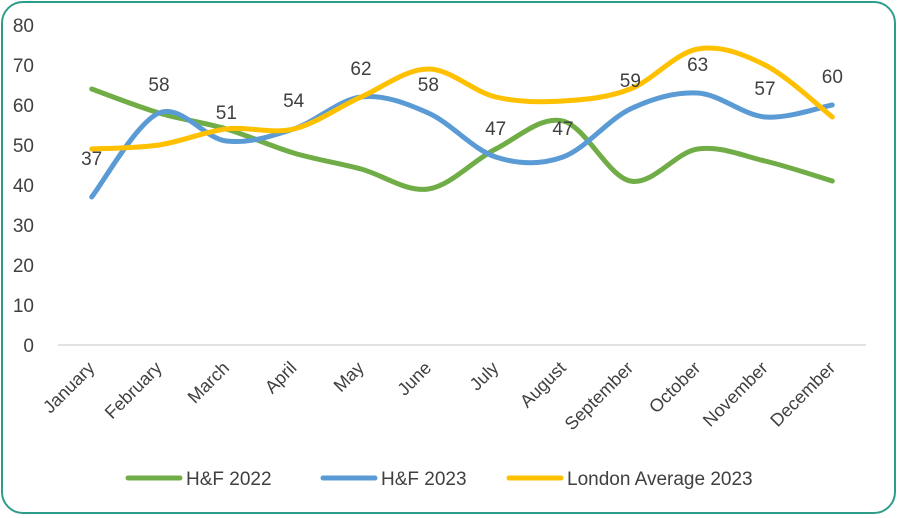 The height and width of the screenshot is (518, 900). What do you see at coordinates (23, 226) in the screenshot?
I see `y-tick-label: 30` at bounding box center [23, 226].